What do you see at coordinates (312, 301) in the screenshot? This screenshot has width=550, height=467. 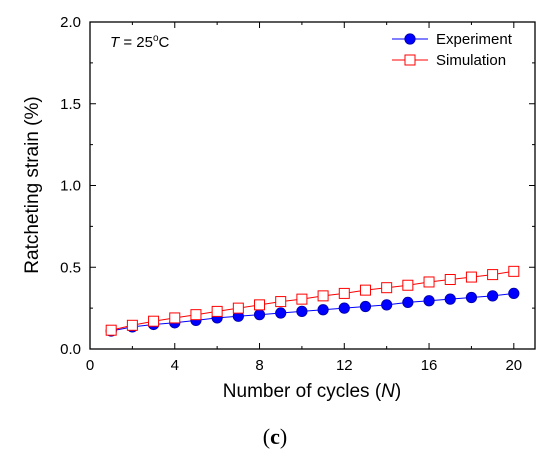 I see `series-layer` at bounding box center [312, 301].